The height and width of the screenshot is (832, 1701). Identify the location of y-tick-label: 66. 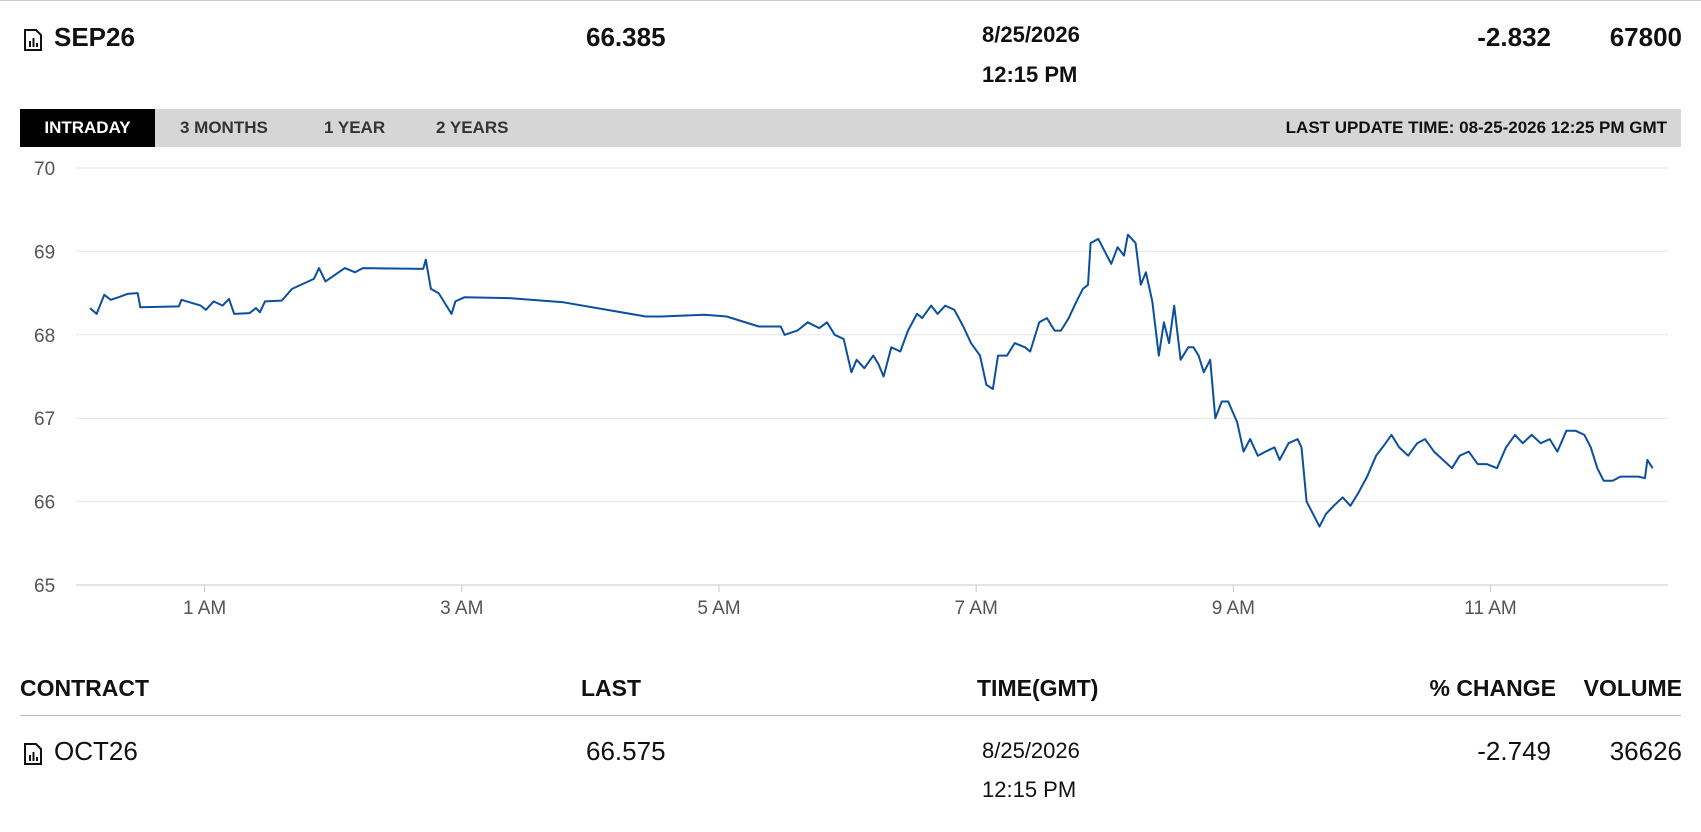
(44, 503).